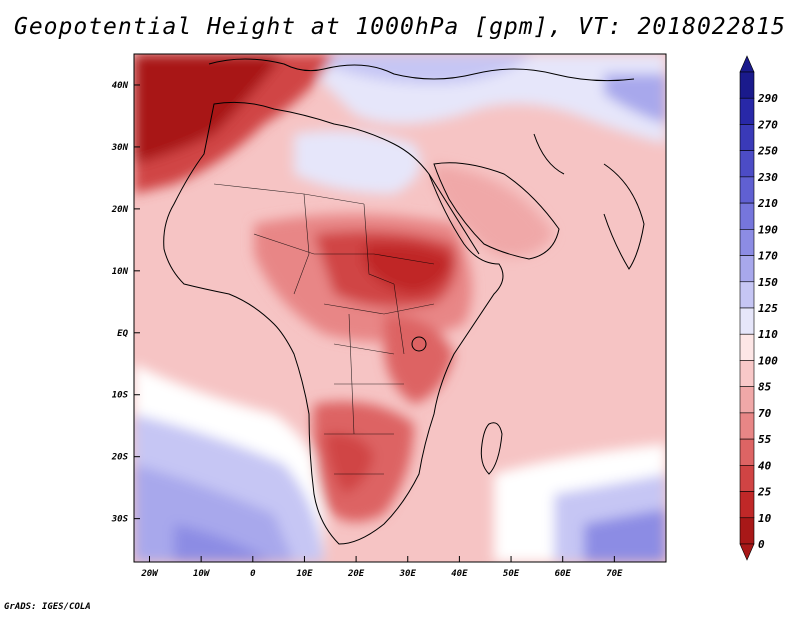 The image size is (800, 618). What do you see at coordinates (304, 574) in the screenshot?
I see `x-tick-label: 10E` at bounding box center [304, 574].